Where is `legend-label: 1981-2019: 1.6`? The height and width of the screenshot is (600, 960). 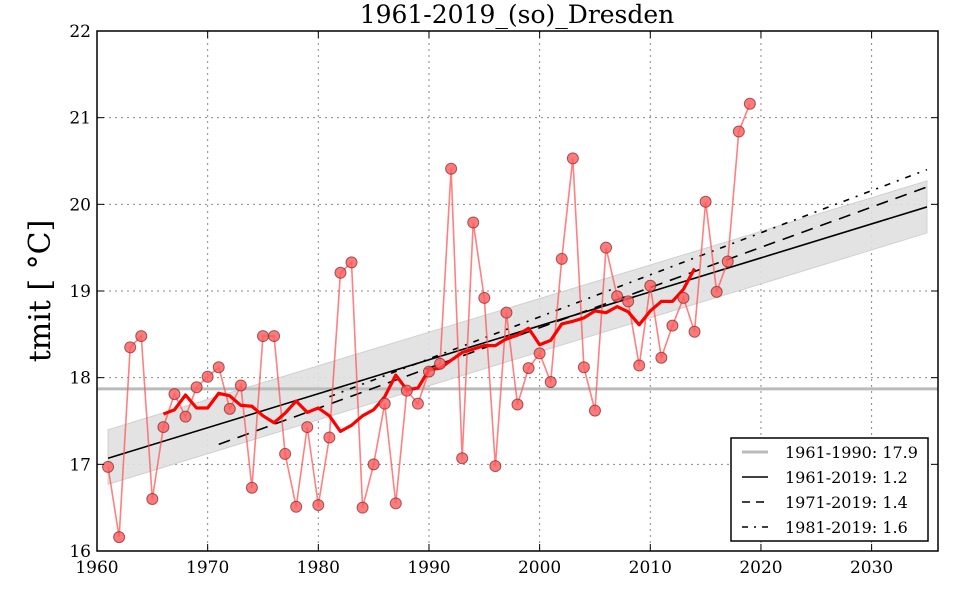
legend-label: 1981-2019: 1.6 is located at coordinates (846, 527).